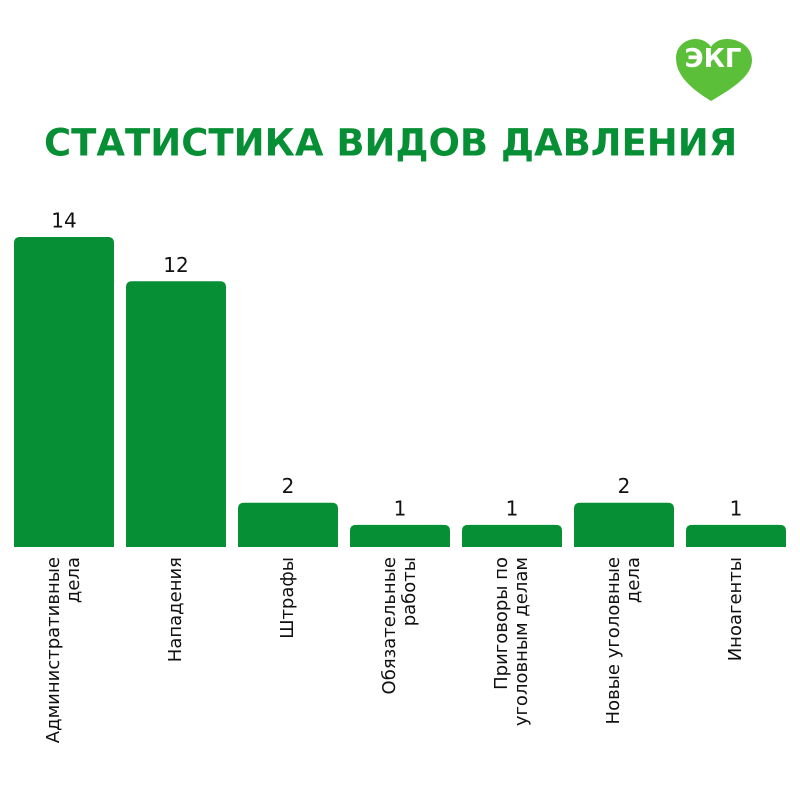 Image resolution: width=800 pixels, height=800 pixels. I want to click on x-tick-label: Приговоры по уголовным делам, so click(511, 642).